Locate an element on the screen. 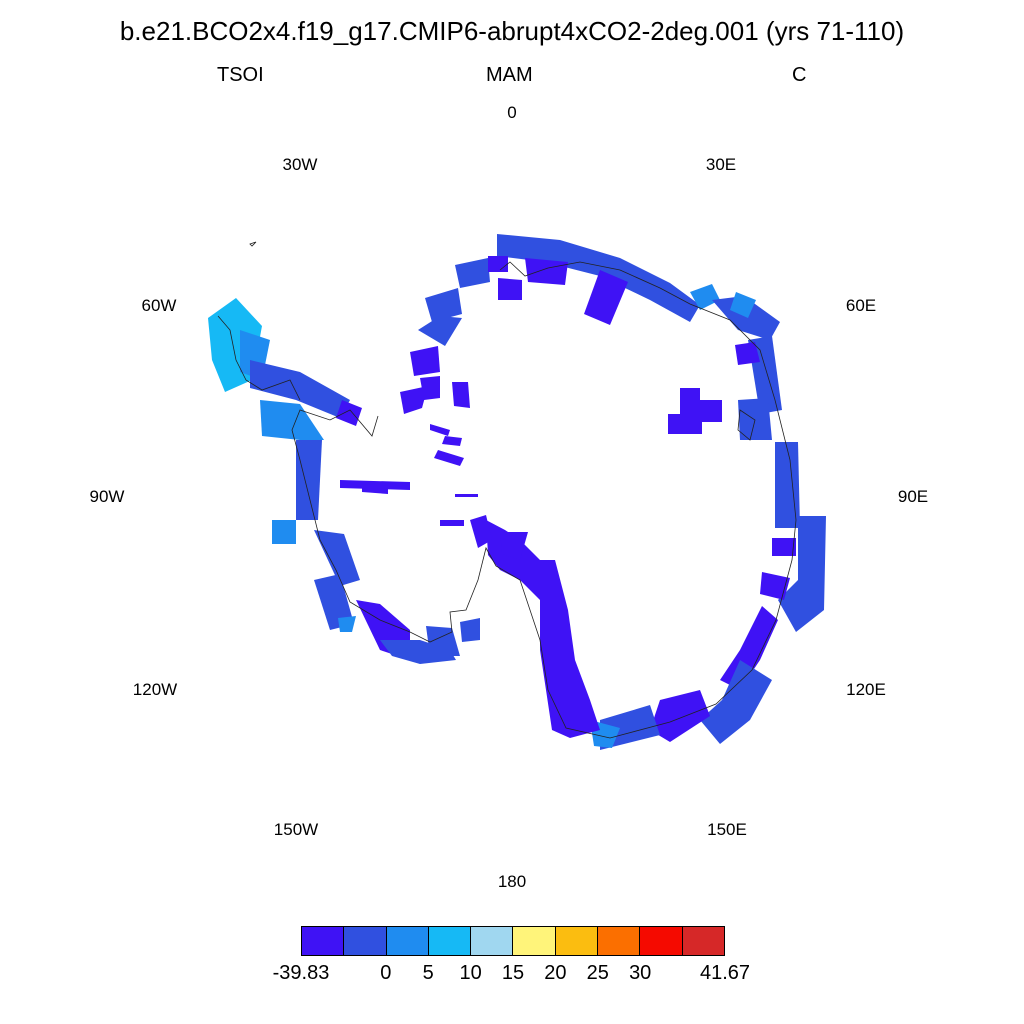  cell-west-b is located at coordinates (284, 532).